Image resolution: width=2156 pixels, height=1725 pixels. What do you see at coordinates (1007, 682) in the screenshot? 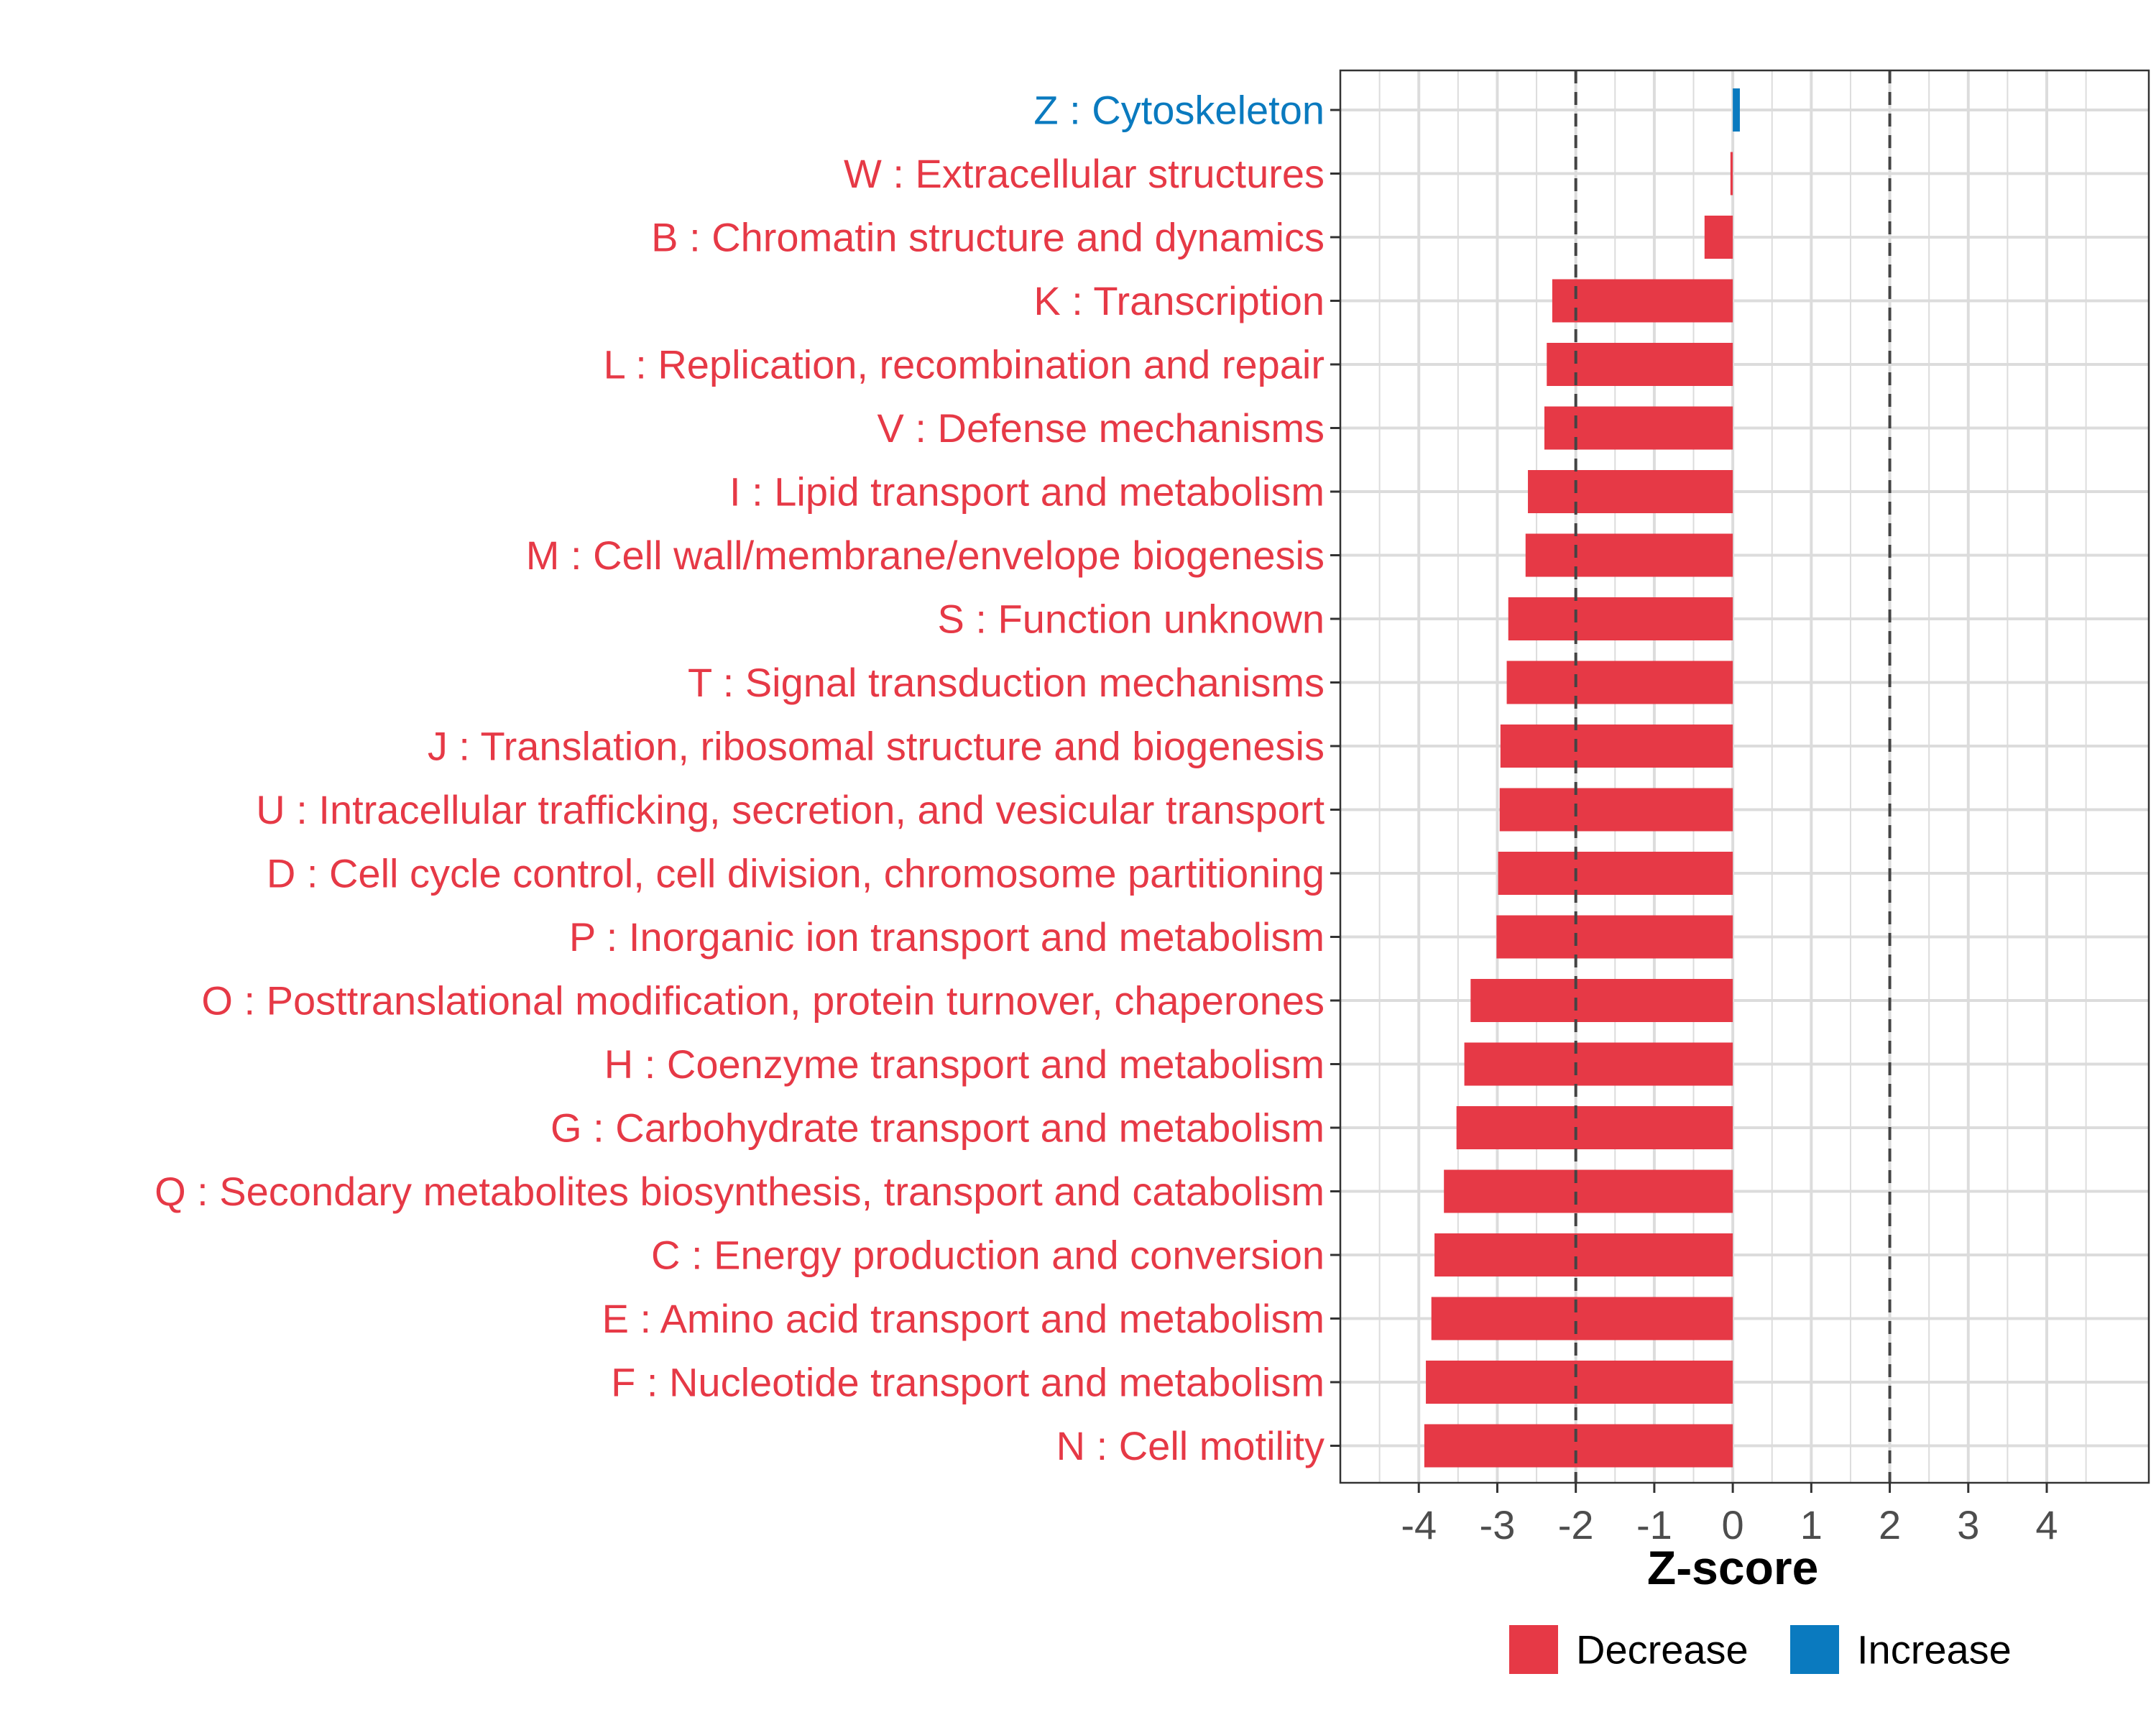
I see `category-label: T : Signal transduction mechanisms` at bounding box center [1007, 682].